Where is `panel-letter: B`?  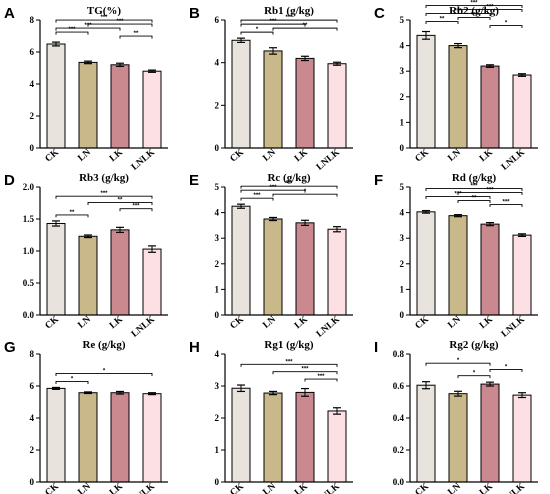 panel-letter: B is located at coordinates (194, 13).